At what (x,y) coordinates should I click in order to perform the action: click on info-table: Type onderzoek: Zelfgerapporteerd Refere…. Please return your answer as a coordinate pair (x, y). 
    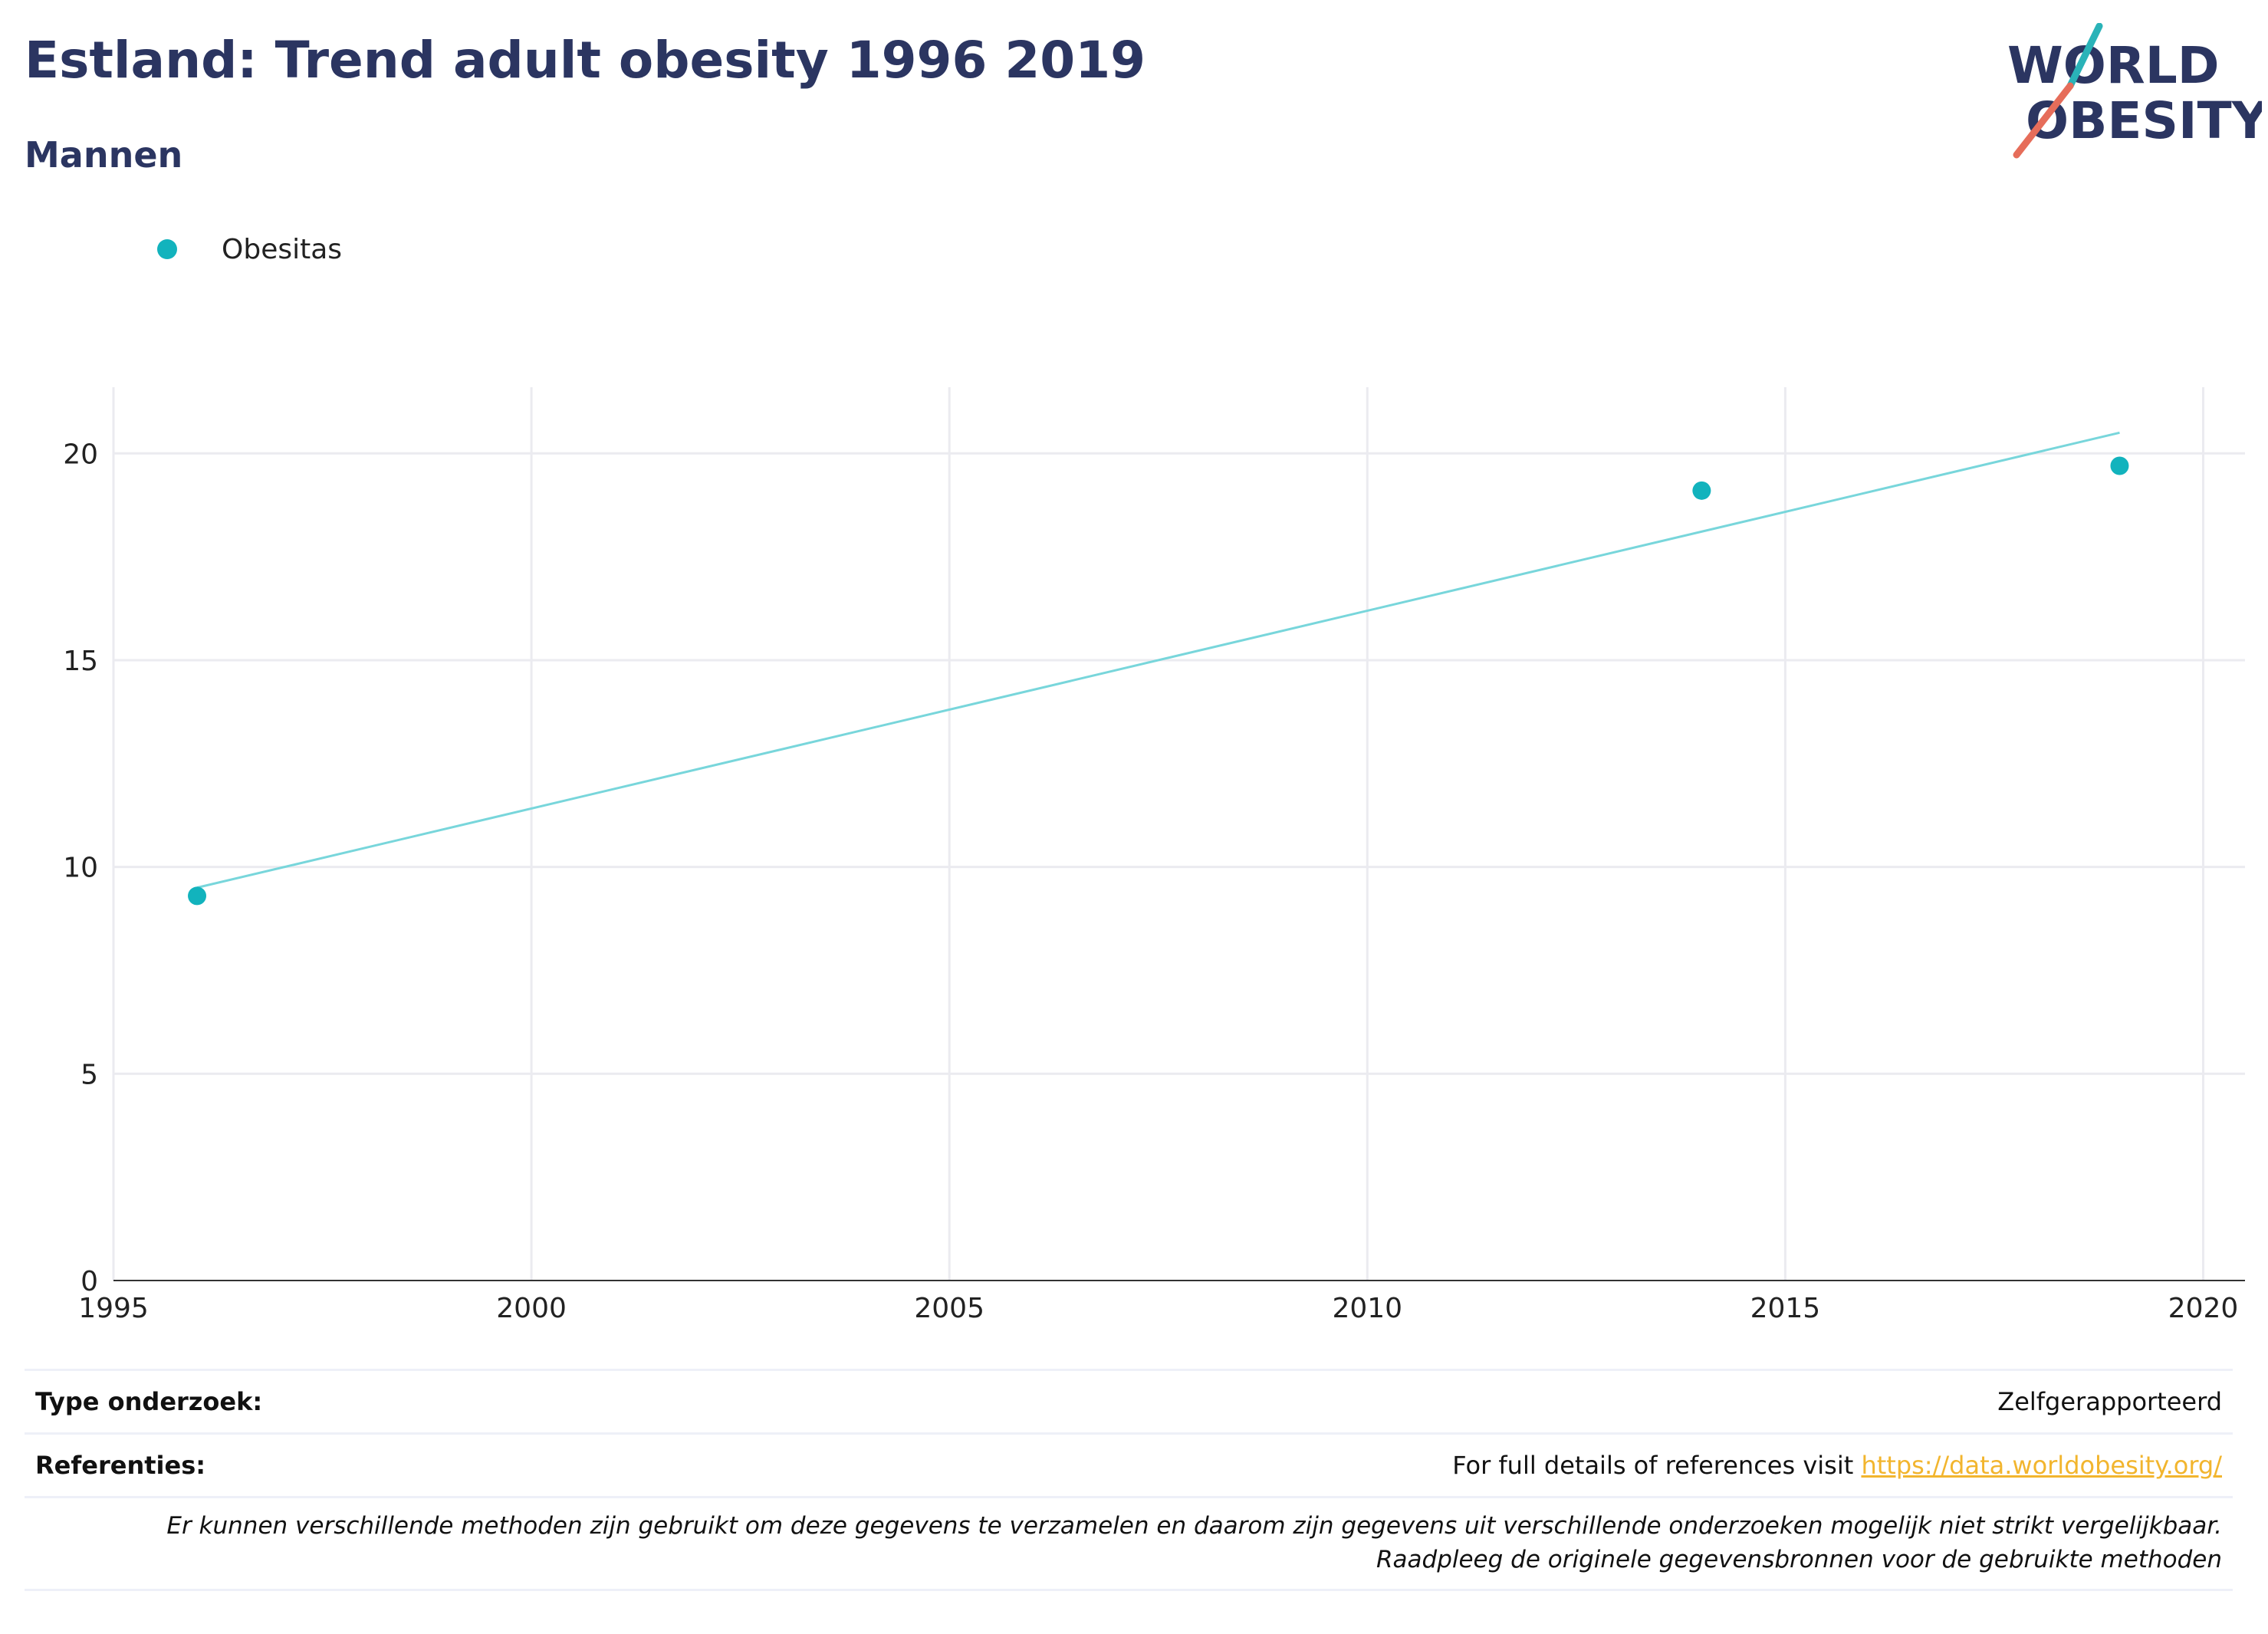
    Looking at the image, I should click on (1129, 1480).